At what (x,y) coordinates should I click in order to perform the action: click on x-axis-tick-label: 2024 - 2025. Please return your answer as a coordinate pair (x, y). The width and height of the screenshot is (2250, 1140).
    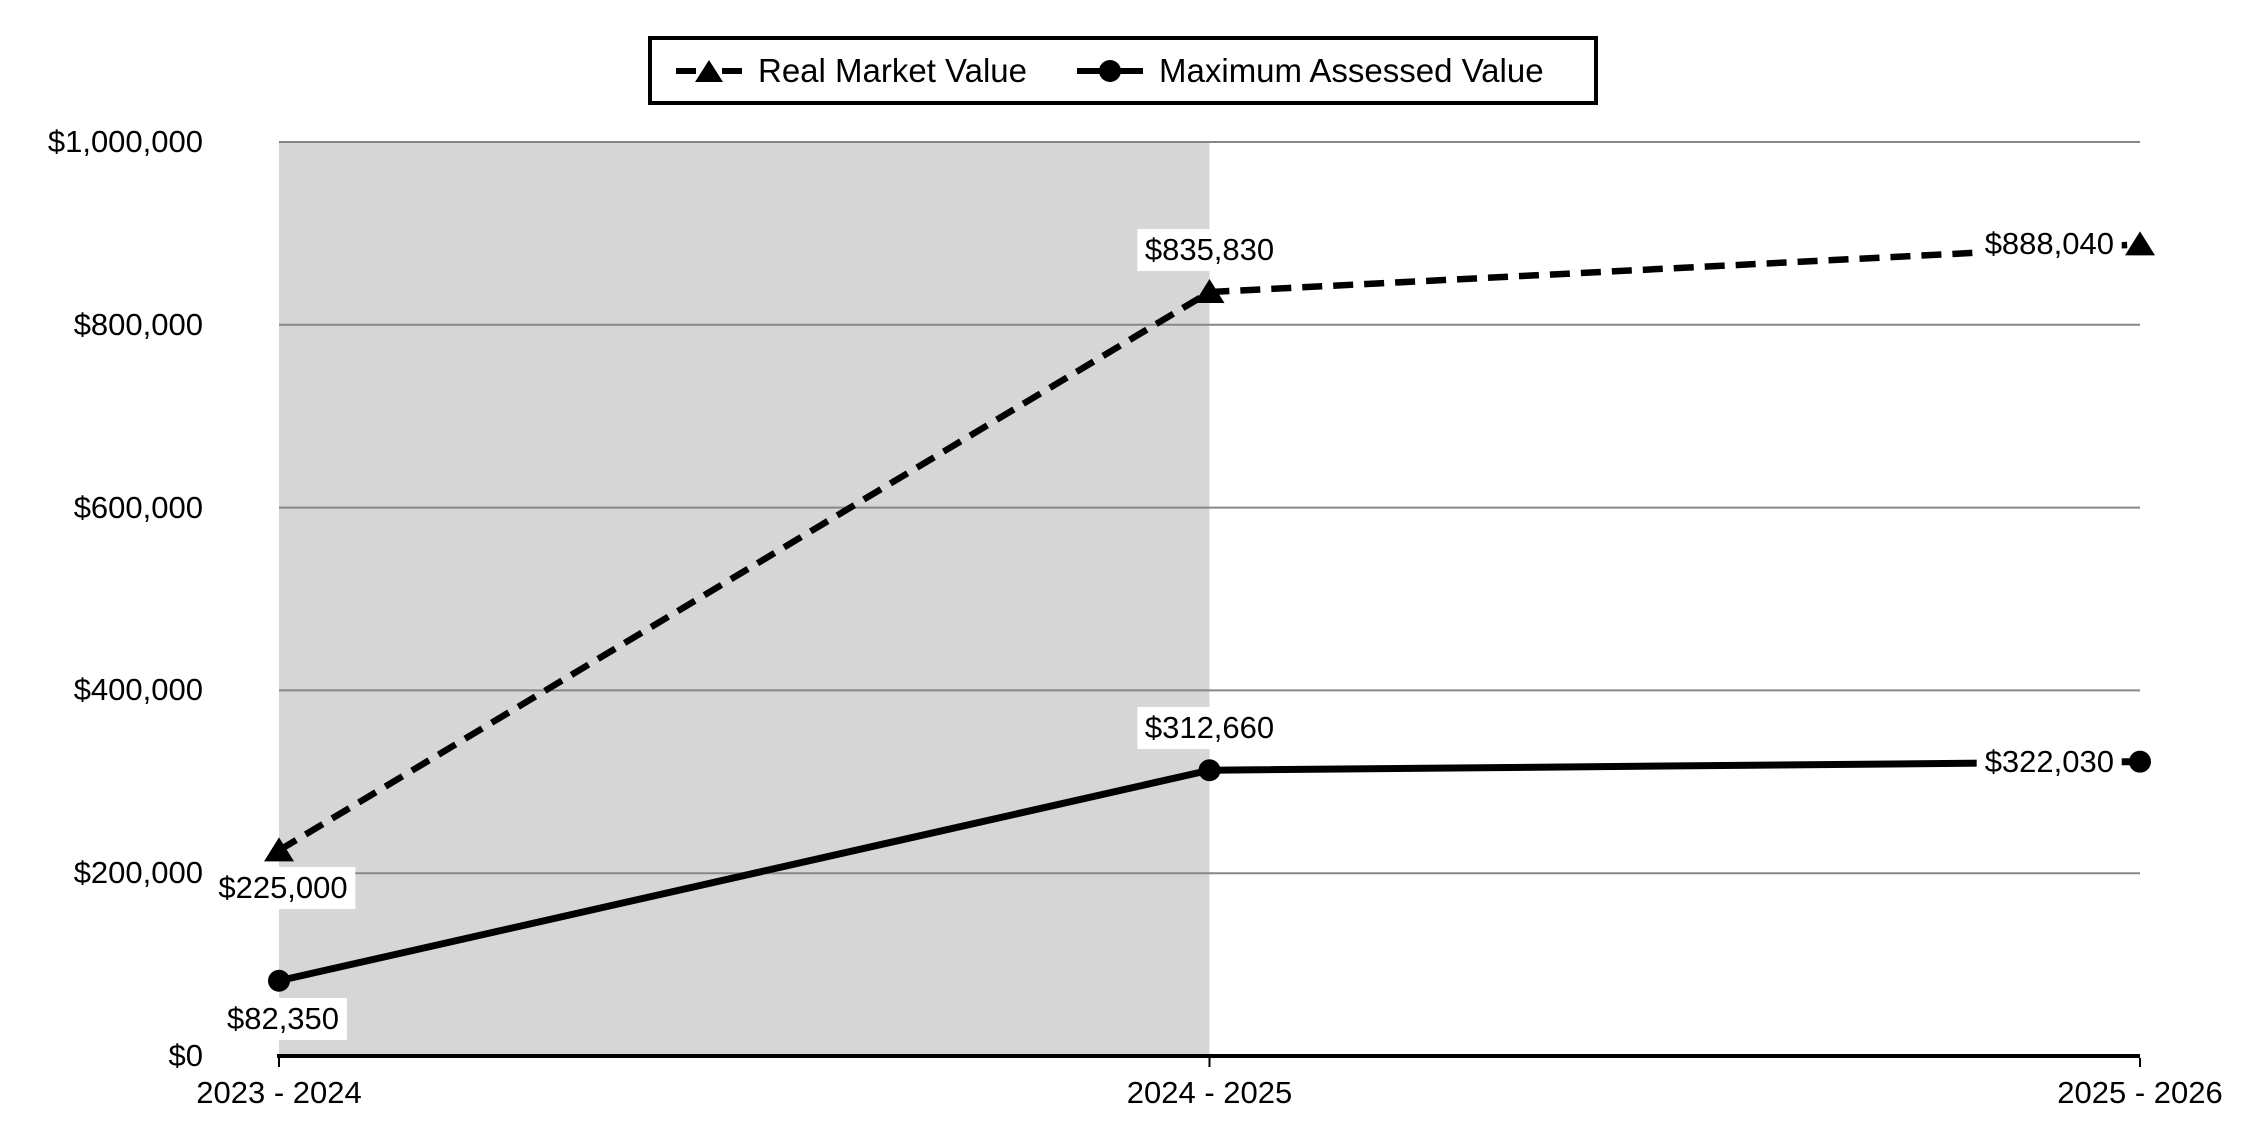
    Looking at the image, I should click on (1209, 1092).